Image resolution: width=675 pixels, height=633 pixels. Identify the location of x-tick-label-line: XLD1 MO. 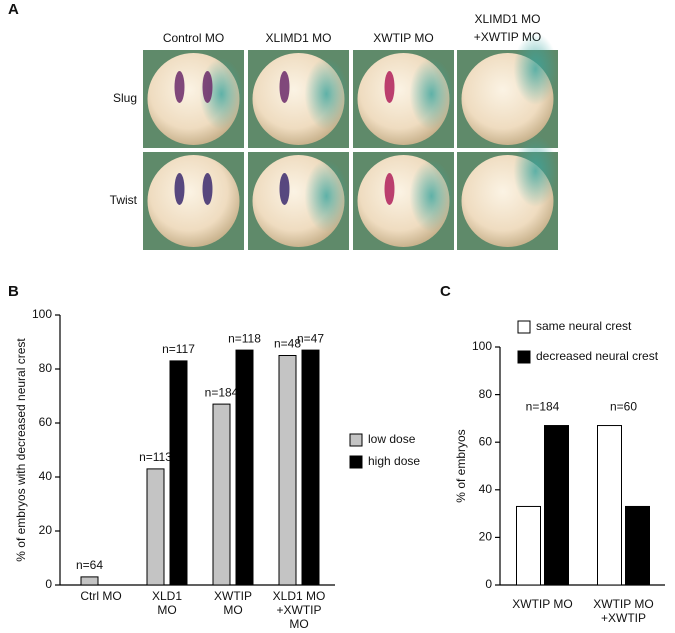
(299, 596).